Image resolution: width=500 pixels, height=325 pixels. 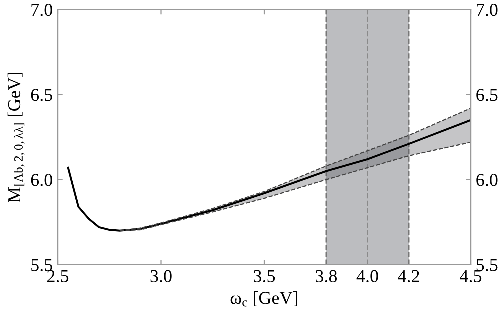 I want to click on y2-tick-label: 6.0, so click(x=487, y=180).